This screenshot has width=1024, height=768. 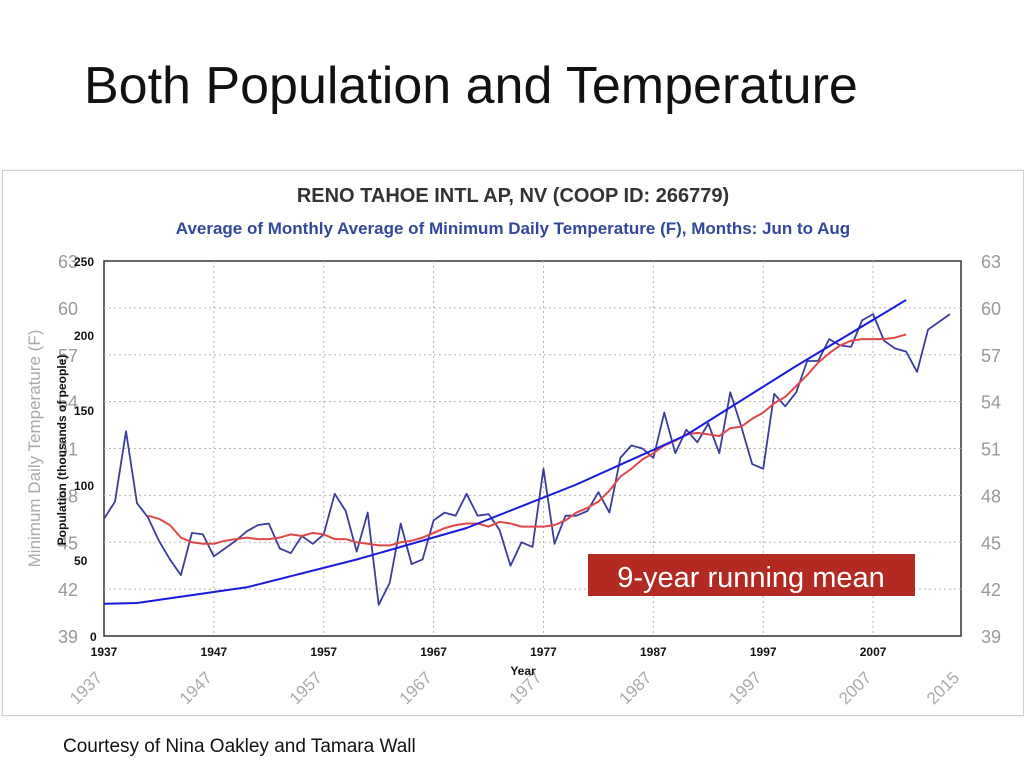 I want to click on year-tick-label: 1987, so click(x=653, y=652).